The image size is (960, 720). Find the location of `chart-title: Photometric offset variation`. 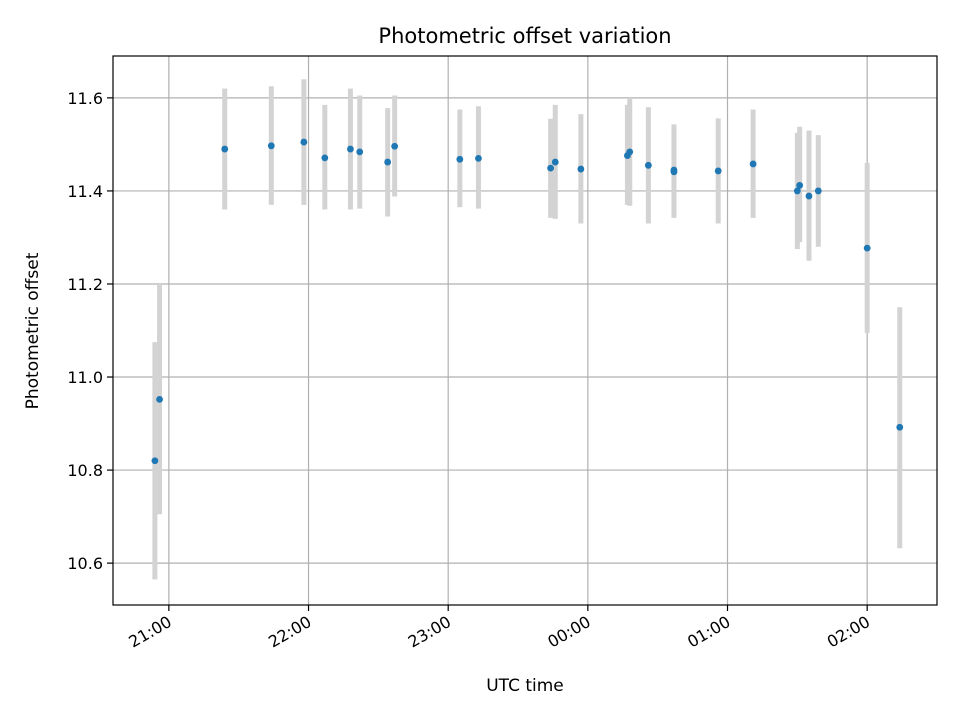

chart-title: Photometric offset variation is located at coordinates (524, 36).